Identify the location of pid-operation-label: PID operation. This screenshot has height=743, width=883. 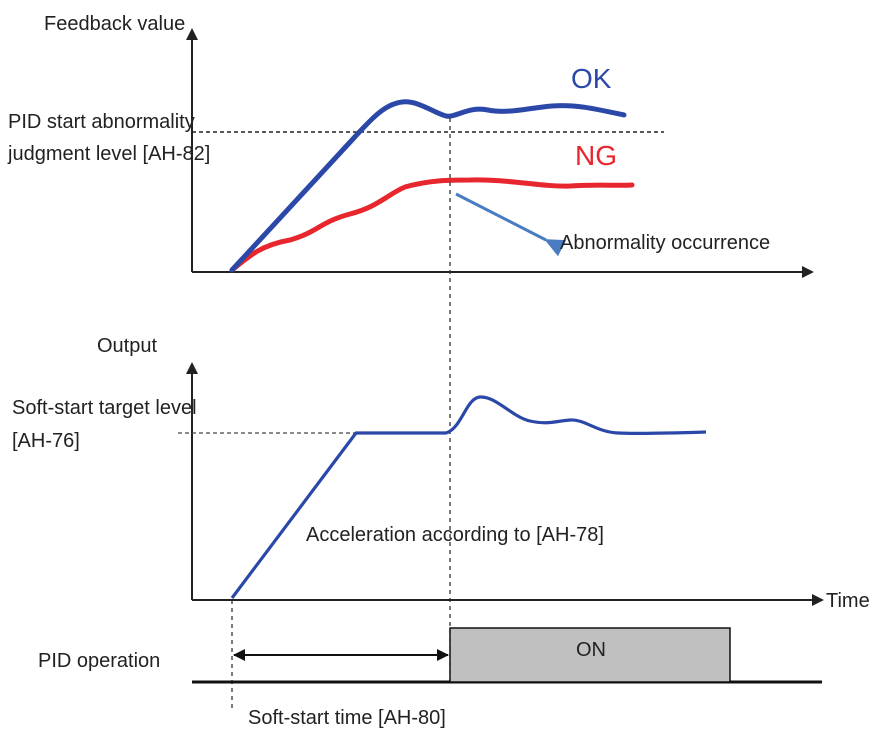
(99, 661).